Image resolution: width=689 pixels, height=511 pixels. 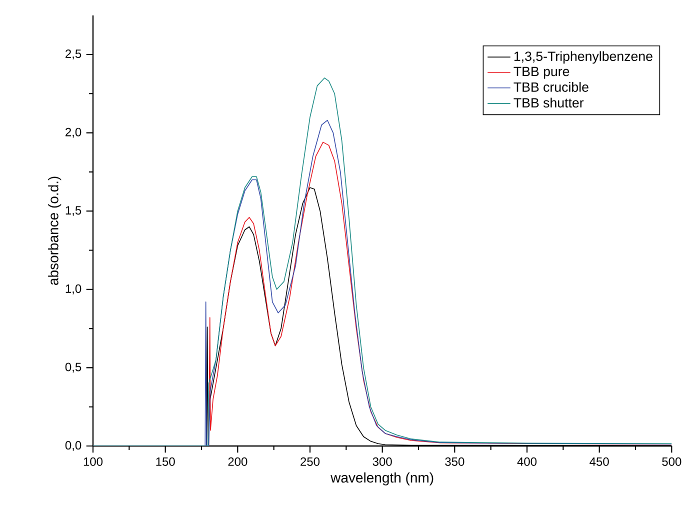 I want to click on x-tick-label: 500, so click(x=672, y=461).